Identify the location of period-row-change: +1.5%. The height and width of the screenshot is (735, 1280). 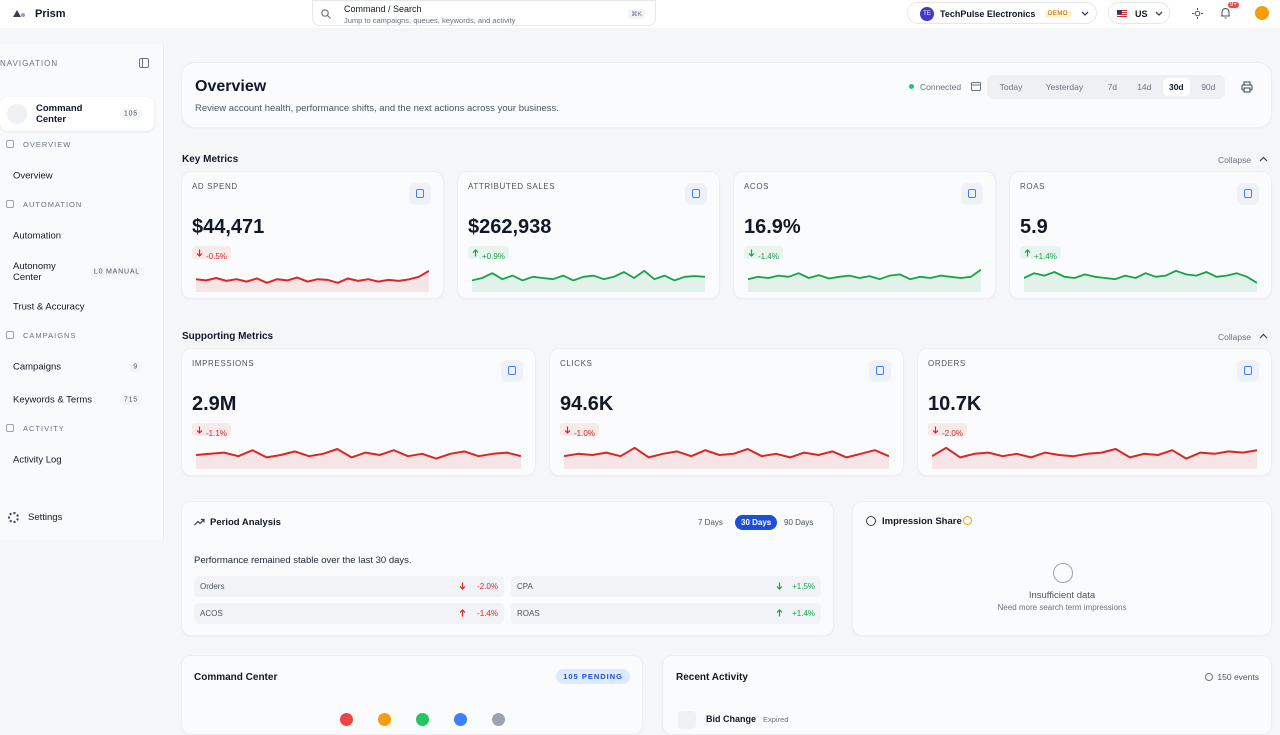
(803, 586).